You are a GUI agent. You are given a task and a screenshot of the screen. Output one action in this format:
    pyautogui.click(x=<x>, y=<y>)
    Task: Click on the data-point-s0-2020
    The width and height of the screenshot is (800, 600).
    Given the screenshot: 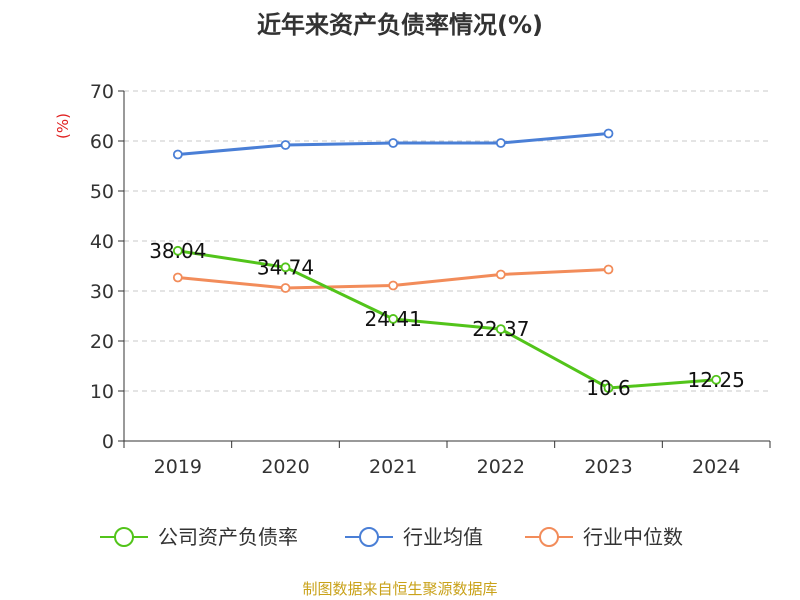 What is the action you would take?
    pyautogui.click(x=285, y=267)
    